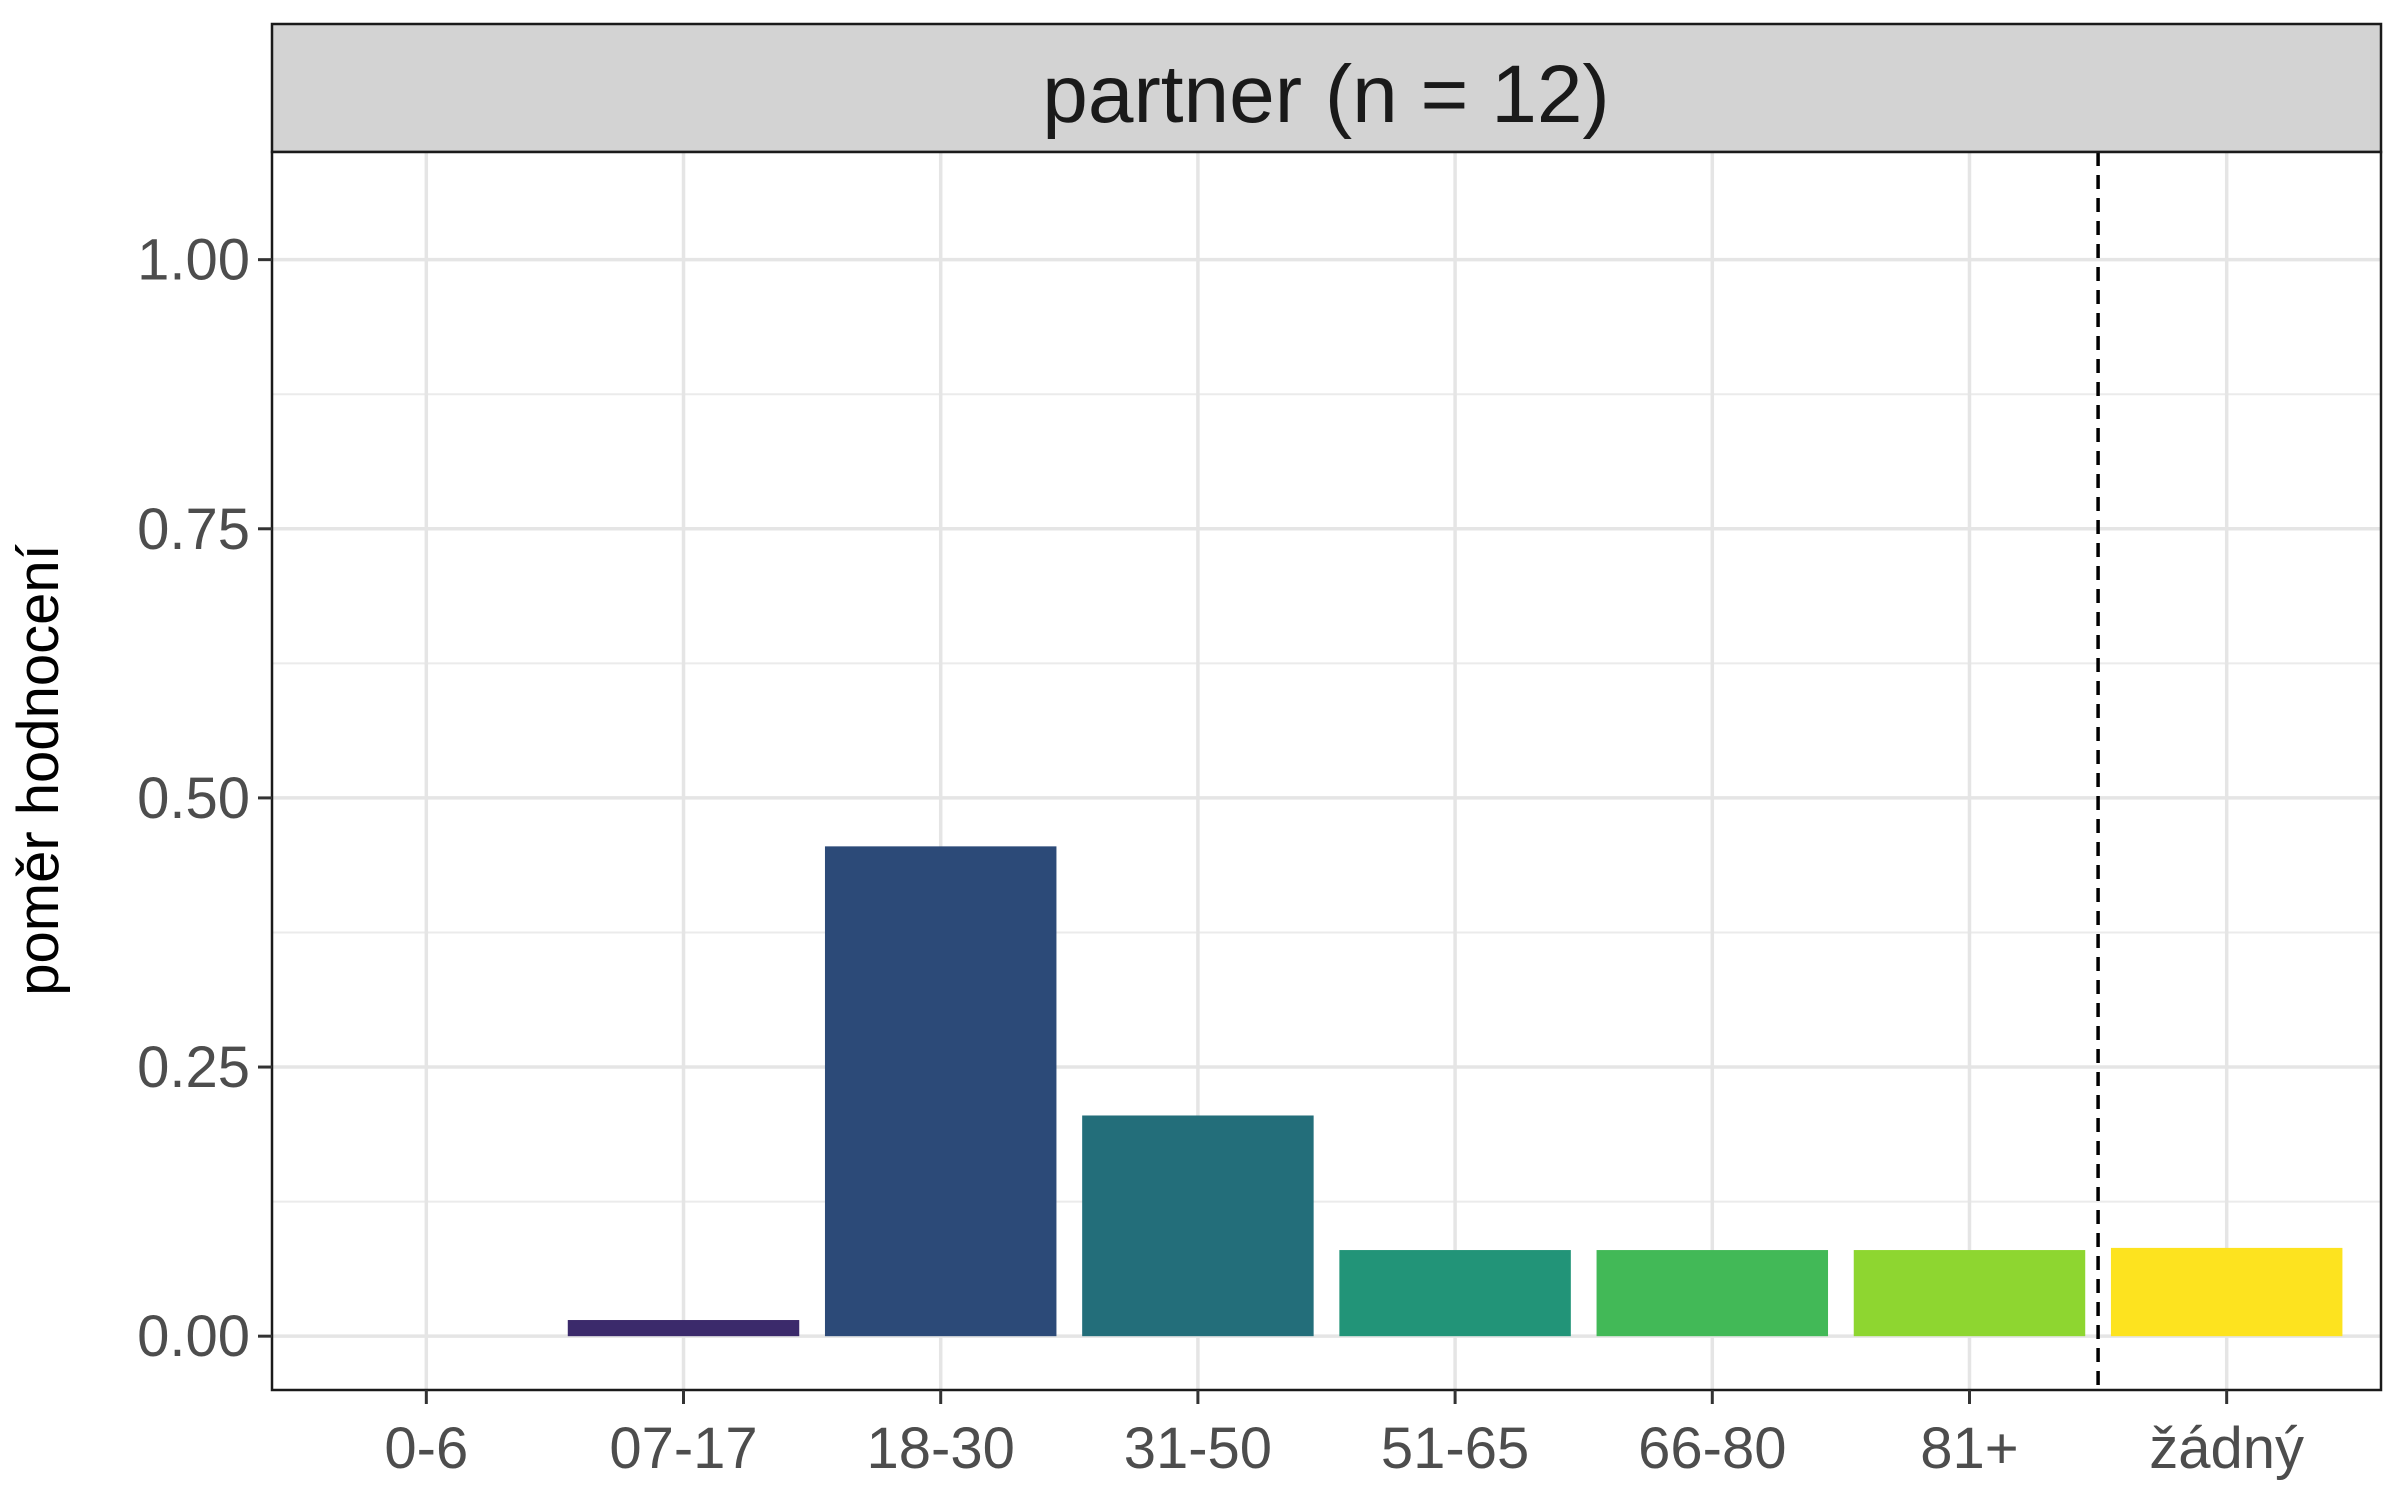 This screenshot has height=1500, width=2400. What do you see at coordinates (941, 1448) in the screenshot?
I see `x-tick-label: 18-30` at bounding box center [941, 1448].